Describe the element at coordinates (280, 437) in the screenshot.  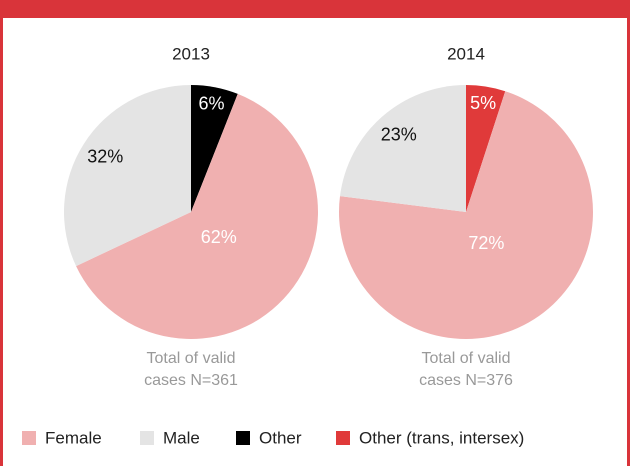
I see `legend-label: Other` at that location.